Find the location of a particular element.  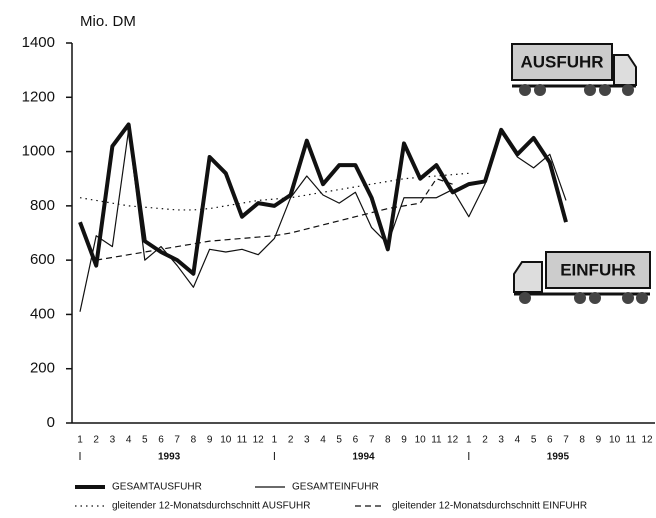

y-tick-label: 400 is located at coordinates (42, 313).